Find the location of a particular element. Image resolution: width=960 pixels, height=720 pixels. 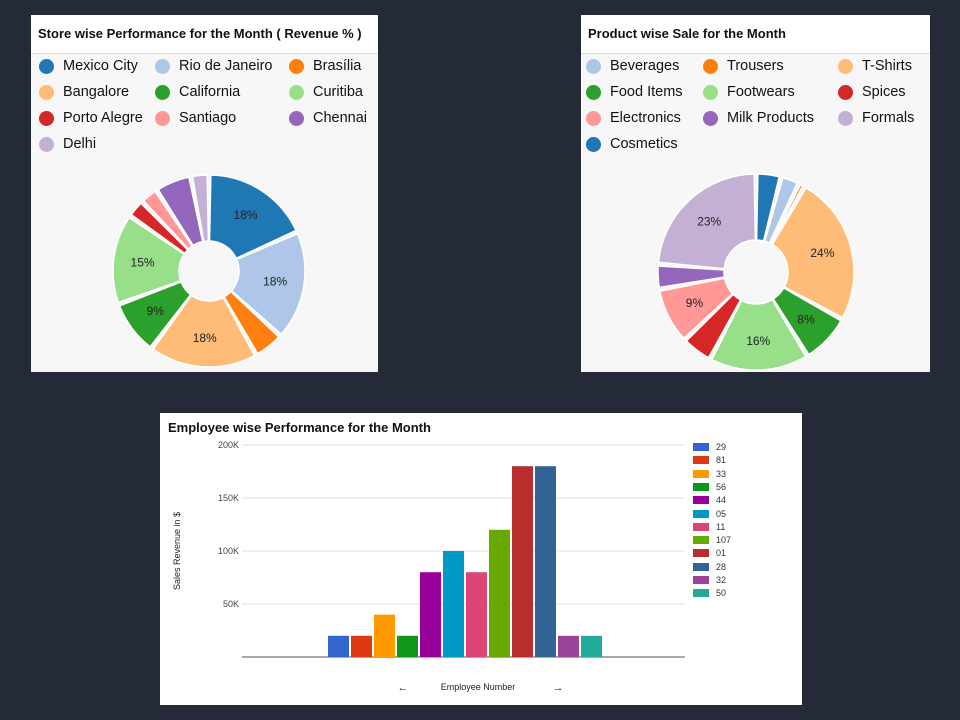

bar-legend-item-05: 05 is located at coordinates (709, 514).